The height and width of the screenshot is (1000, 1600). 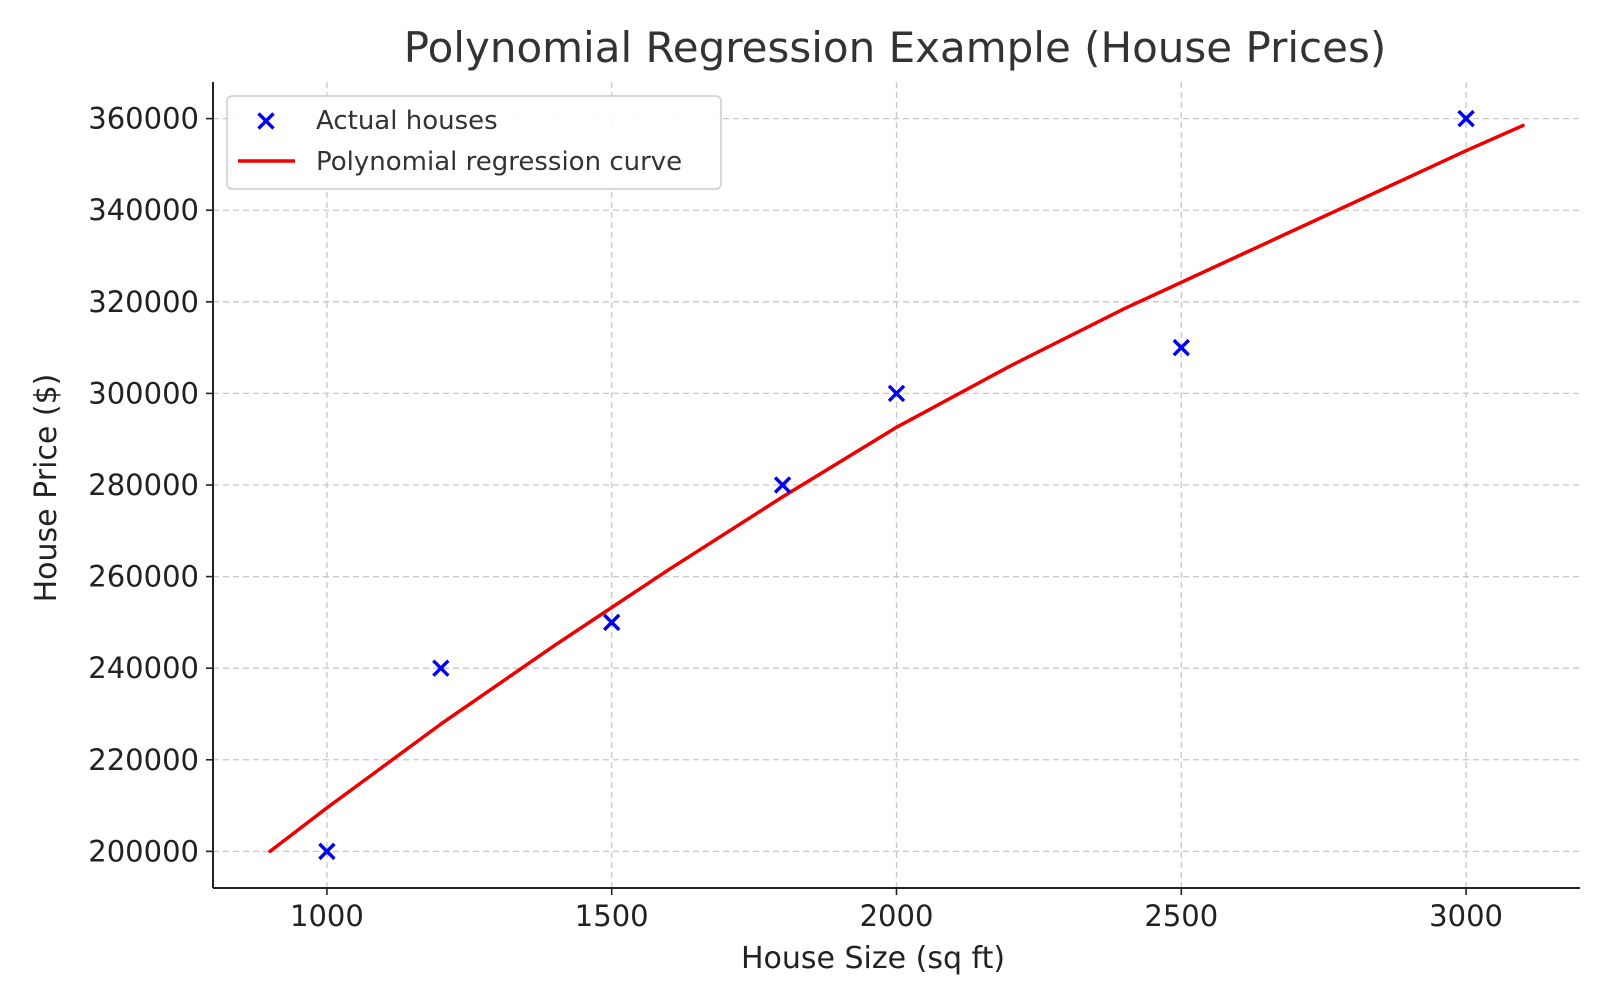 What do you see at coordinates (612, 916) in the screenshot?
I see `x-tick-label-1500: 1500` at bounding box center [612, 916].